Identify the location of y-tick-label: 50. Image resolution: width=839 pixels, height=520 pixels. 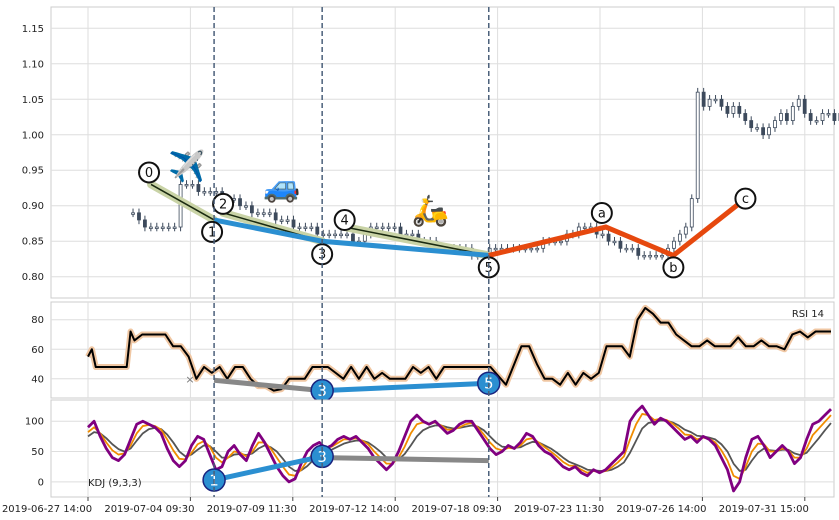
(37, 452).